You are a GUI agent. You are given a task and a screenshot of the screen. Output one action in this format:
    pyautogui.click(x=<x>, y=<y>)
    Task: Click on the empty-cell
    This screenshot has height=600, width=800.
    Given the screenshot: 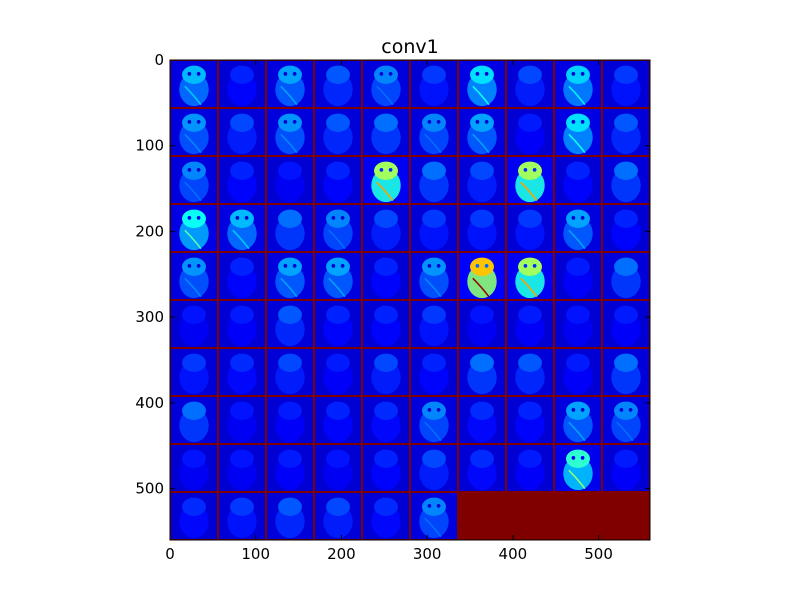 What is the action you would take?
    pyautogui.click(x=482, y=516)
    